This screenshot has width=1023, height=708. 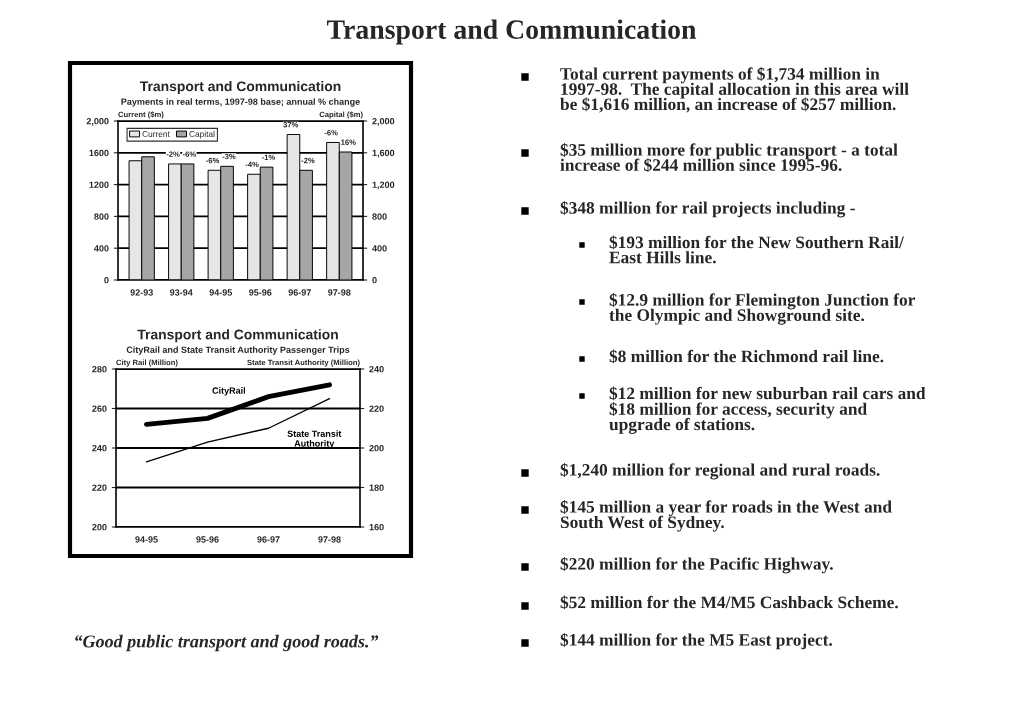 I want to click on y-tick-label: 400, so click(x=101, y=248).